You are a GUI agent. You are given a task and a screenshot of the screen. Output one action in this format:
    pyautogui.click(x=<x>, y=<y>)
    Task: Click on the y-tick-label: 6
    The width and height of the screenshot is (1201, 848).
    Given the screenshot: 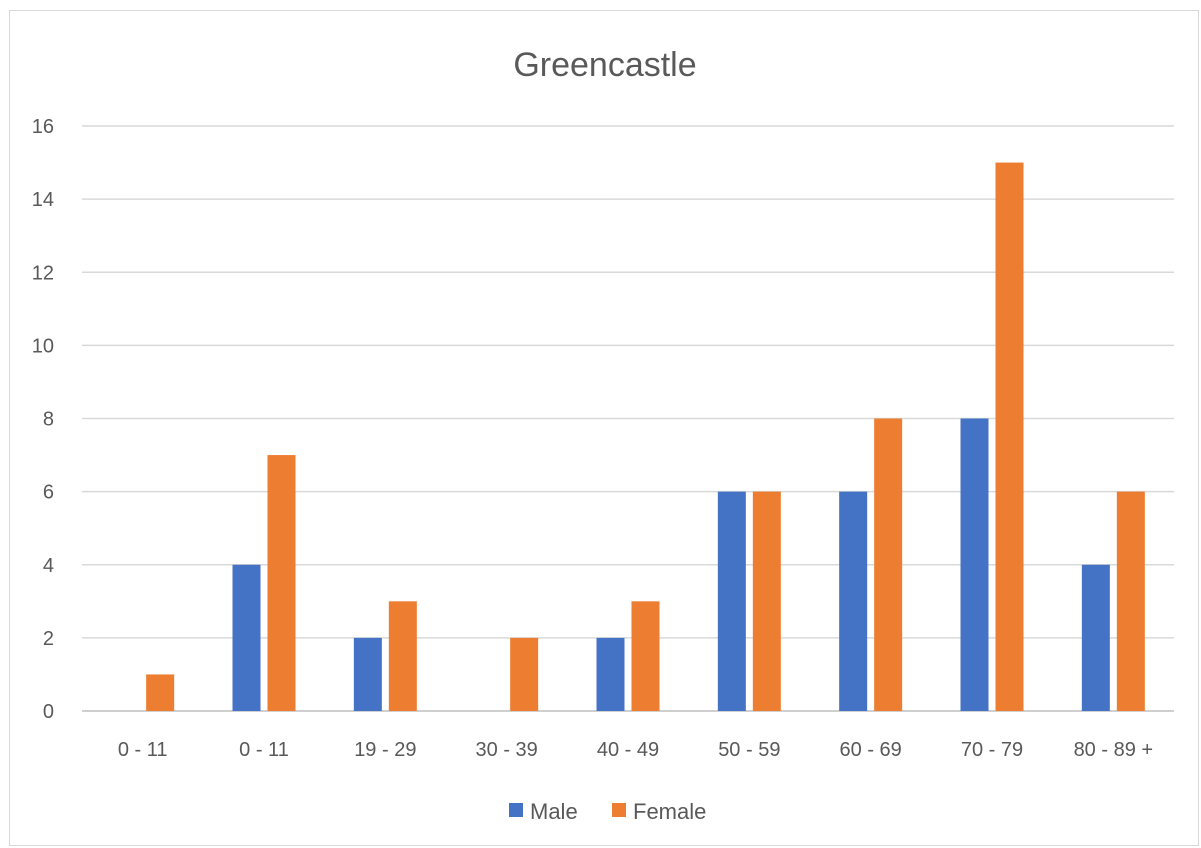 What is the action you would take?
    pyautogui.click(x=48, y=493)
    